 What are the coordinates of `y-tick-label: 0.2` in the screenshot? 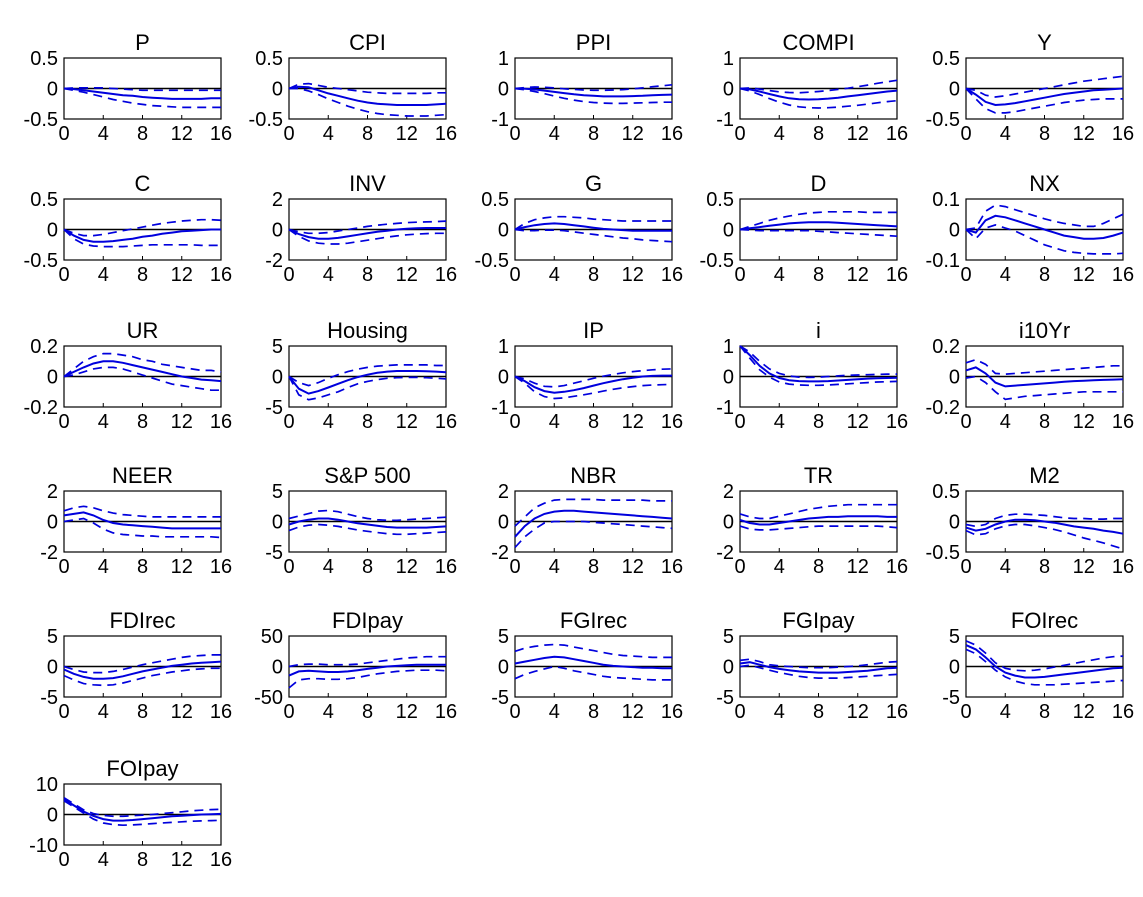 It's located at (946, 347).